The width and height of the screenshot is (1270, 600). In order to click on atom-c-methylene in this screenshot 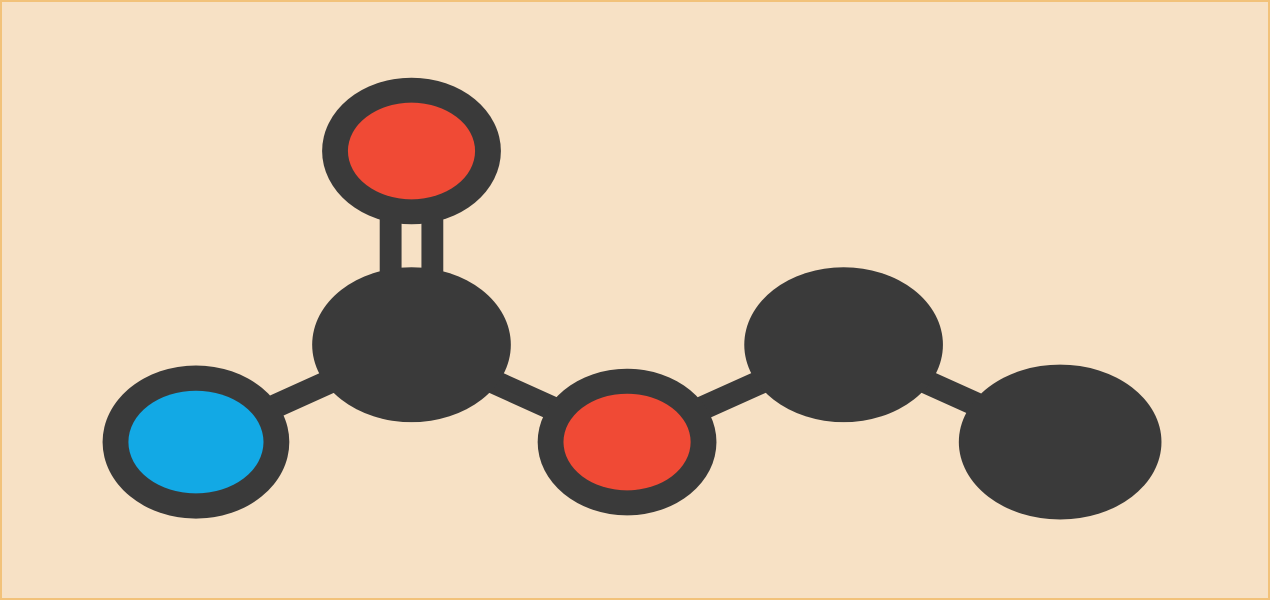, I will do `click(843, 345)`.